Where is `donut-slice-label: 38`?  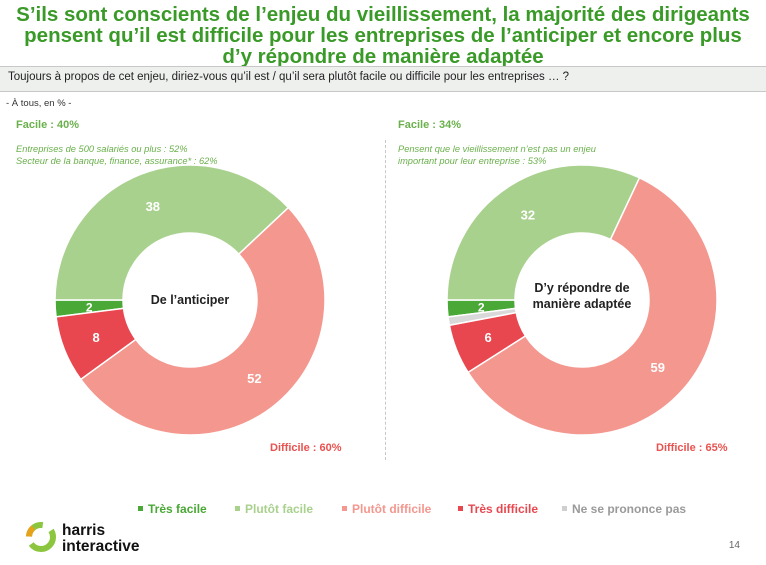 donut-slice-label: 38 is located at coordinates (153, 206).